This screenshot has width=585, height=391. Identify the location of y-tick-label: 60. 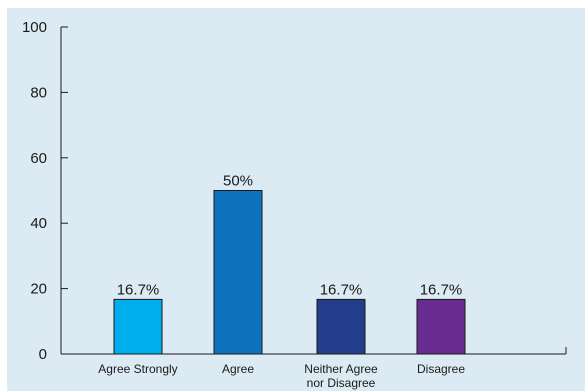
(38, 158).